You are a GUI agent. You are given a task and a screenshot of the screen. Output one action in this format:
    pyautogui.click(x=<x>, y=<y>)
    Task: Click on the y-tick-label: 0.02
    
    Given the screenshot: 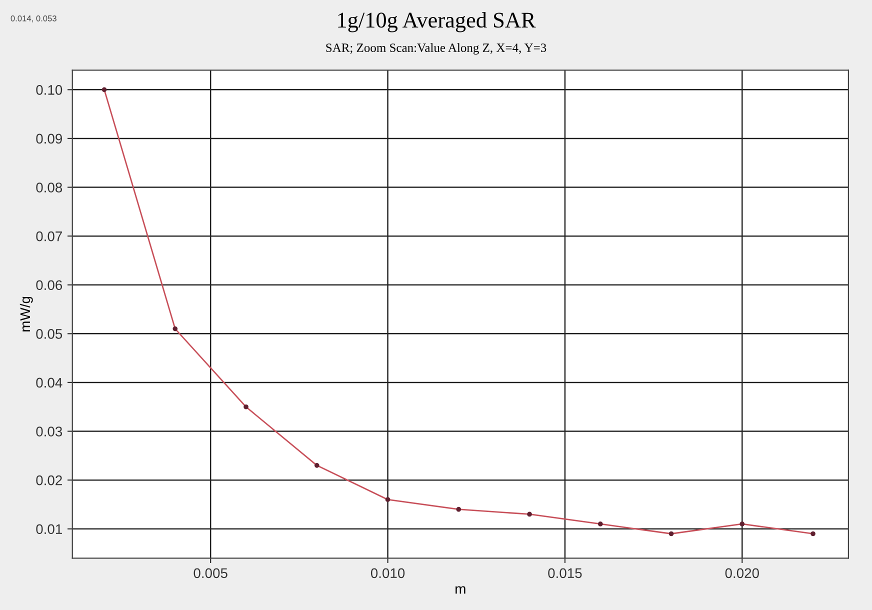 What is the action you would take?
    pyautogui.click(x=49, y=480)
    